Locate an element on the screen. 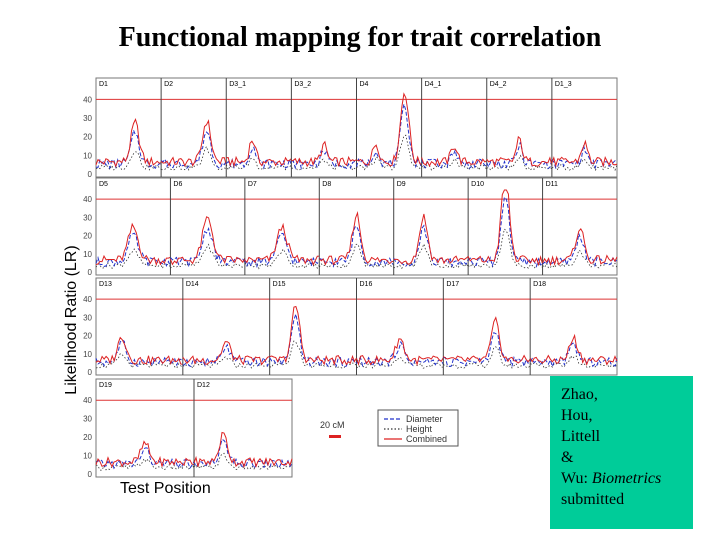  segment-label: D17 is located at coordinates (452, 284).